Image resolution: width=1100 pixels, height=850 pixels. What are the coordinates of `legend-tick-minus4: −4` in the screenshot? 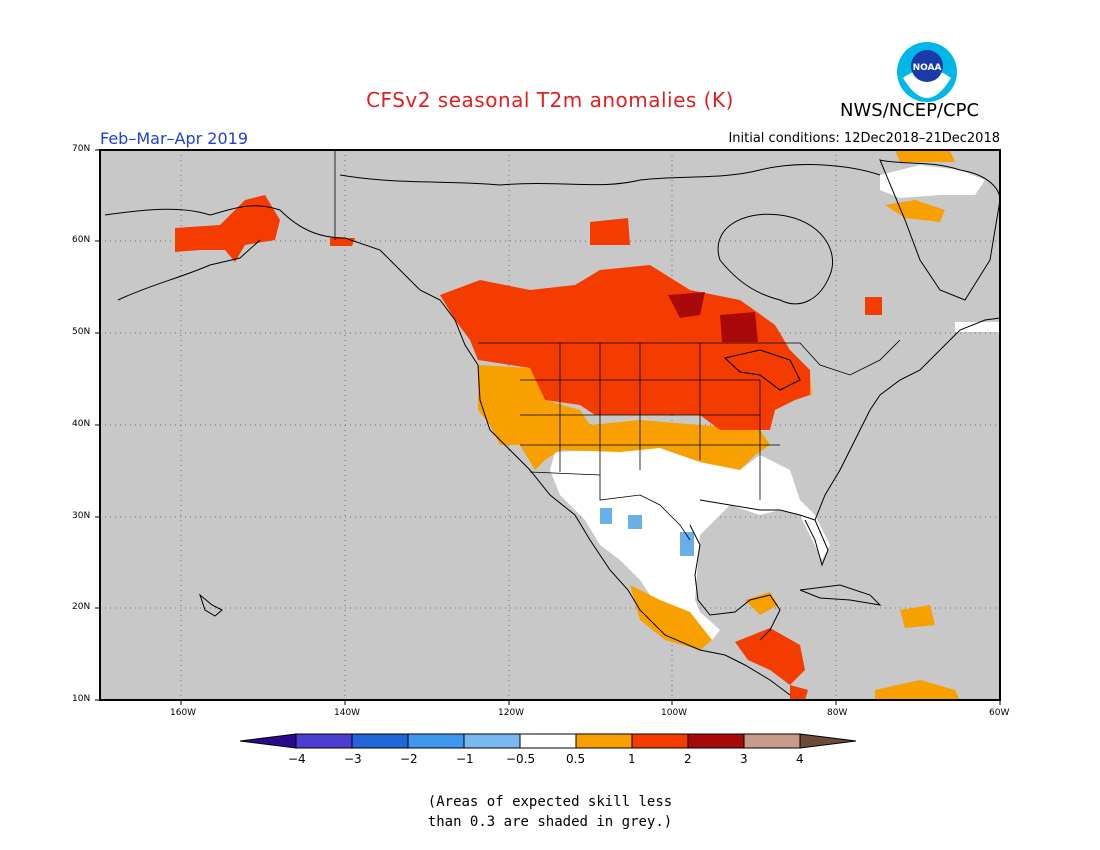 It's located at (297, 759).